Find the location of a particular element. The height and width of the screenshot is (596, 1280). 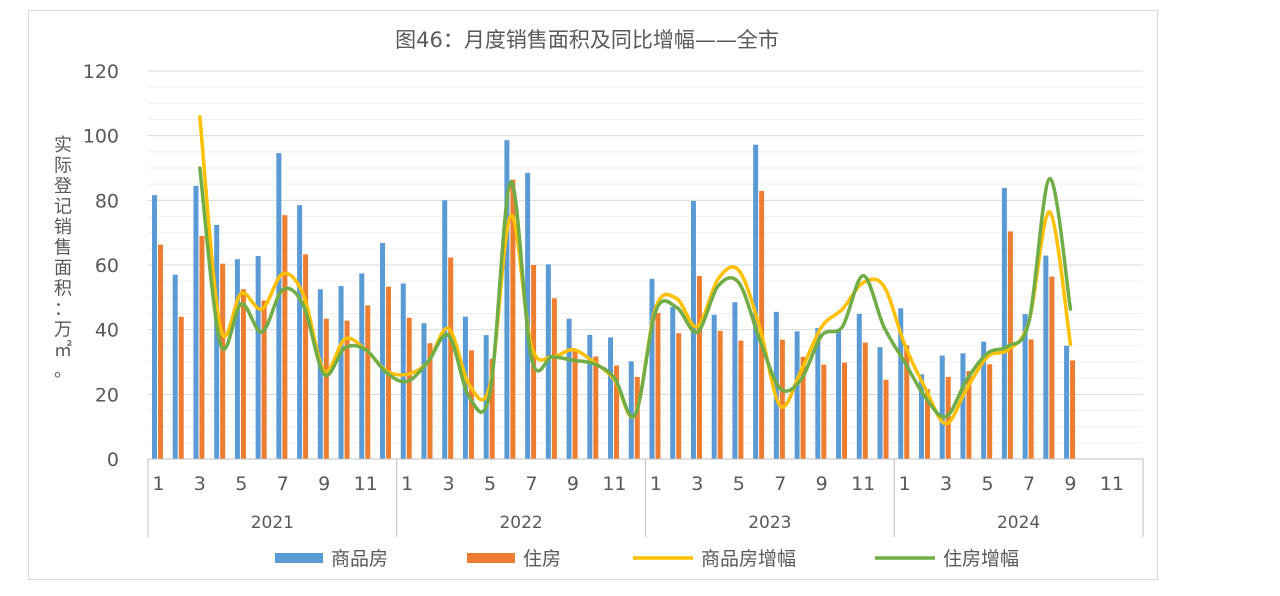

left-tick-label: 120 is located at coordinates (101, 72).